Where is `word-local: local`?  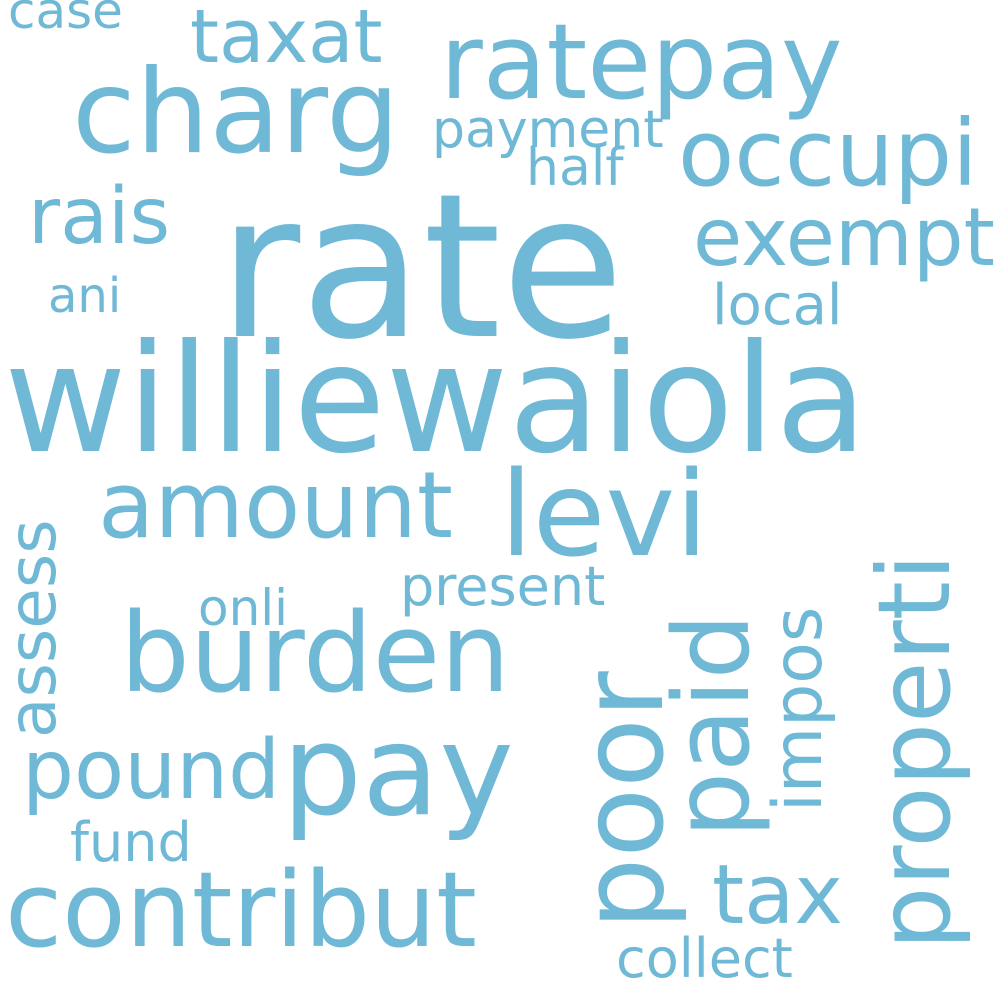 word-local: local is located at coordinates (777, 305).